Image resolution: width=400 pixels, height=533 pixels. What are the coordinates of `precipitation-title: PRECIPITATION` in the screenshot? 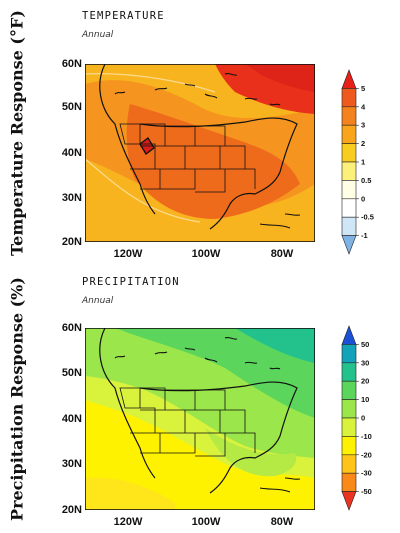 It's located at (131, 282).